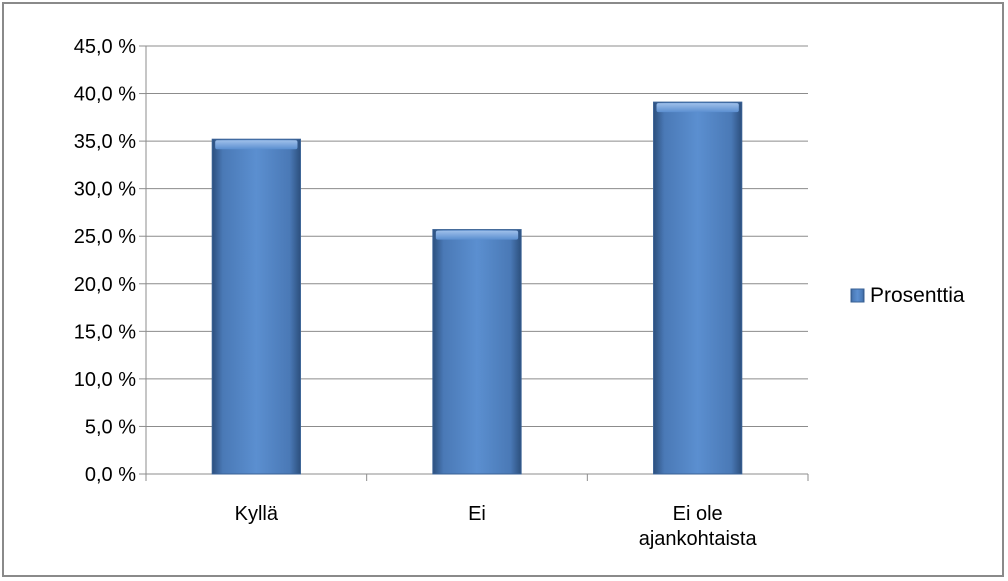 This screenshot has height=581, width=1008. I want to click on legend-swatch, so click(857, 295).